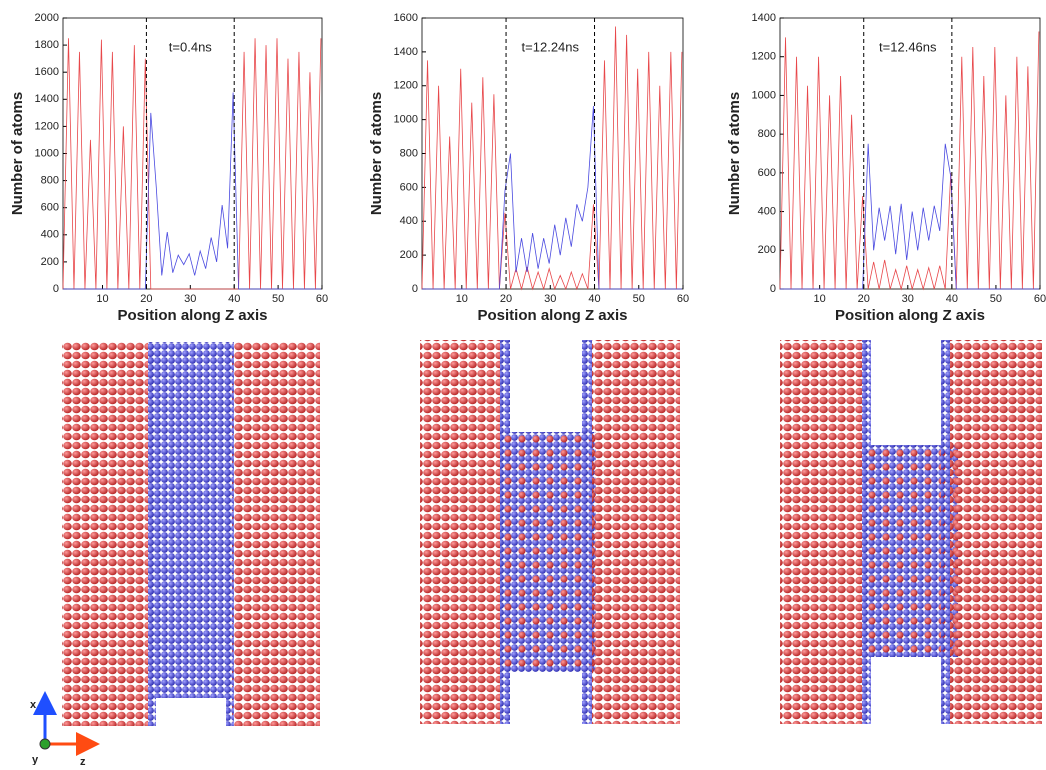 The height and width of the screenshot is (770, 1046). Describe the element at coordinates (33, 705) in the screenshot. I see `axis-x-label: x` at that location.